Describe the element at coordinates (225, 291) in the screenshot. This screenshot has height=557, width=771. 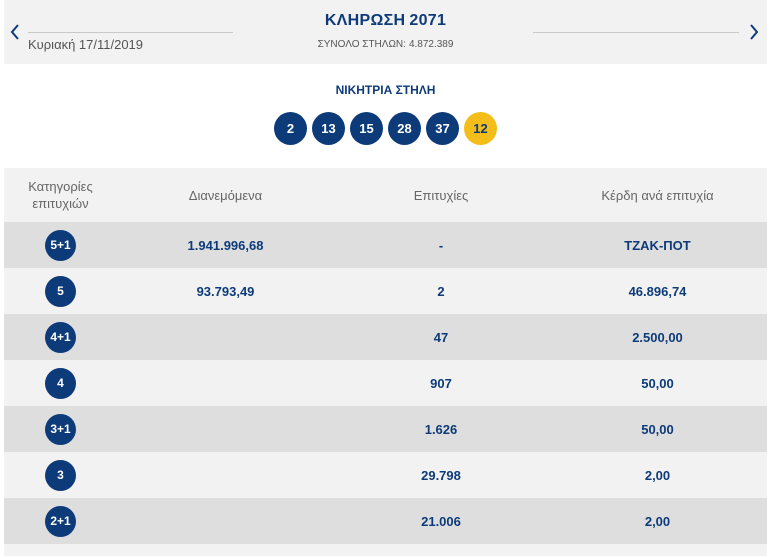
I see `distributed-value: 93.793,49` at that location.